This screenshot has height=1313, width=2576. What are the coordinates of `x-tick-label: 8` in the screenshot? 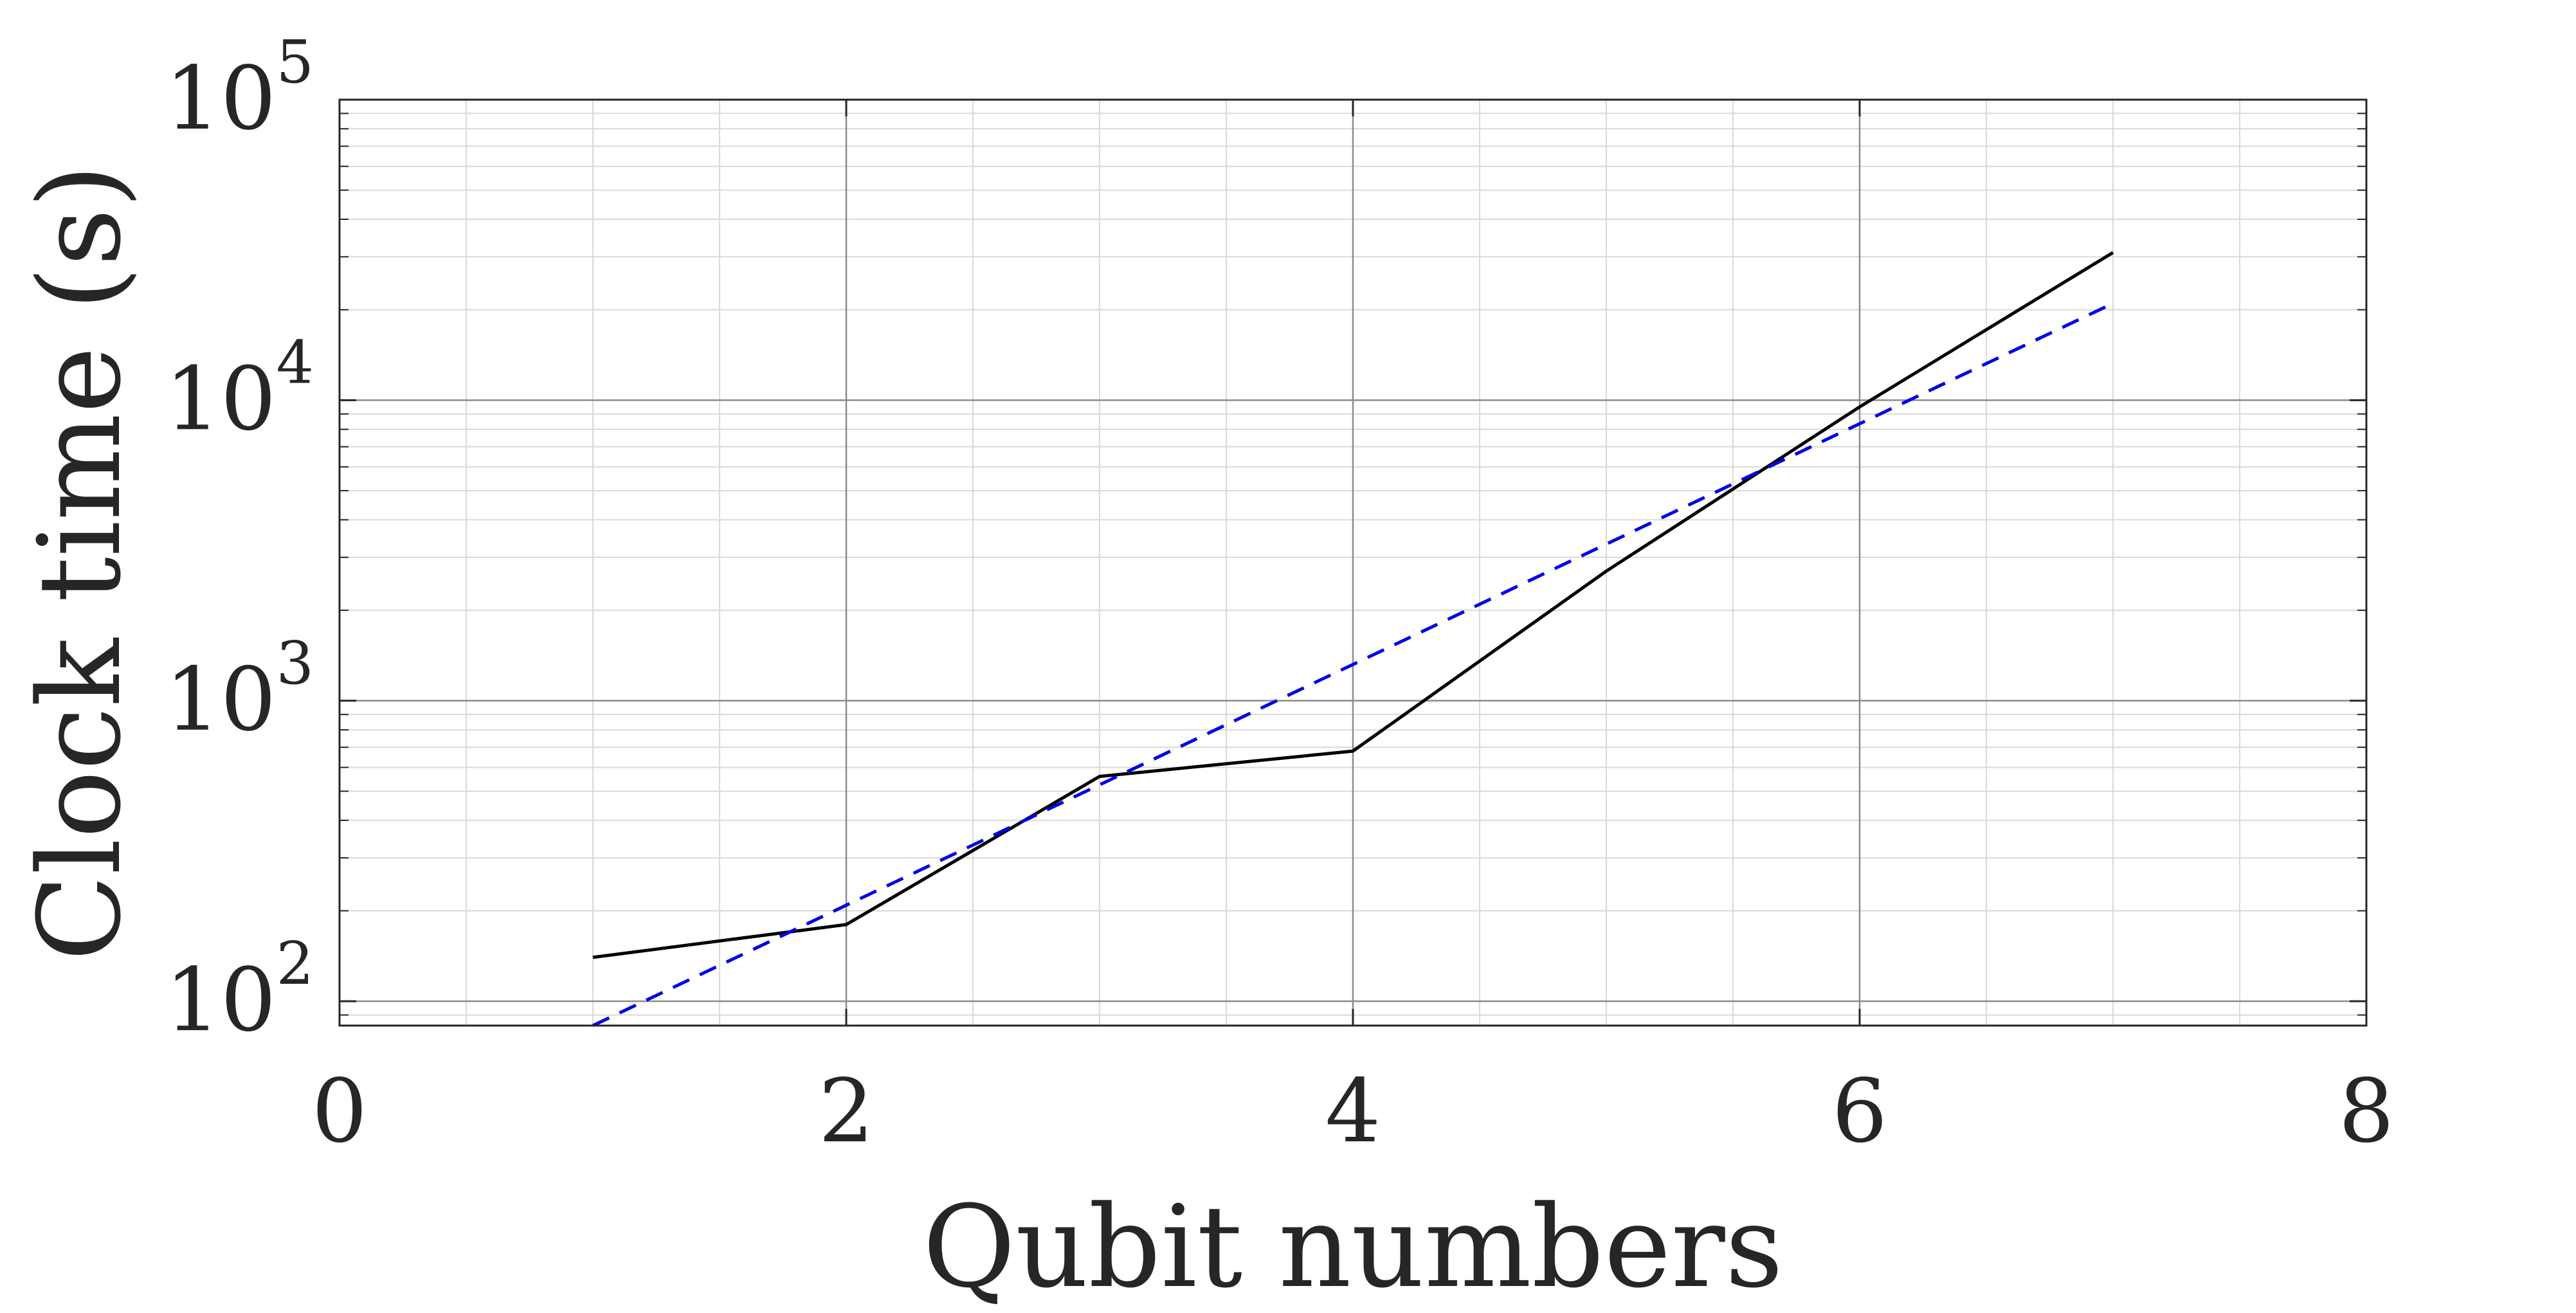 It's located at (2367, 1112).